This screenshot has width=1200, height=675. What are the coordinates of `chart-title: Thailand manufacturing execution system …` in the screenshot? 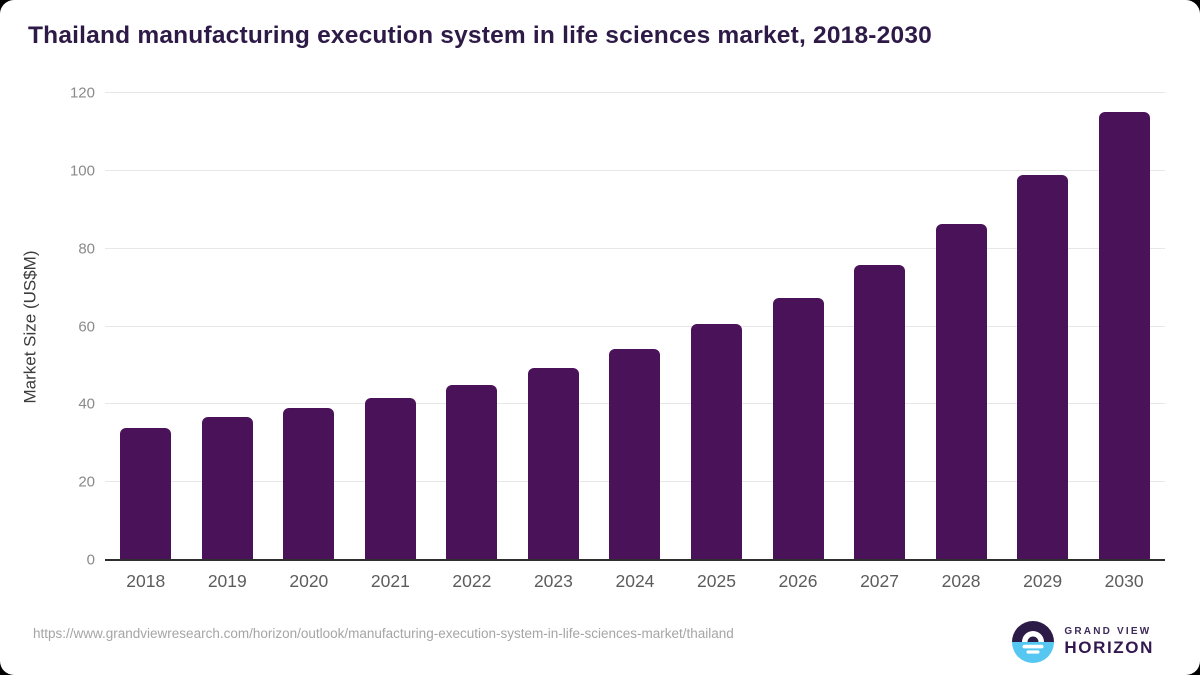 It's located at (480, 35).